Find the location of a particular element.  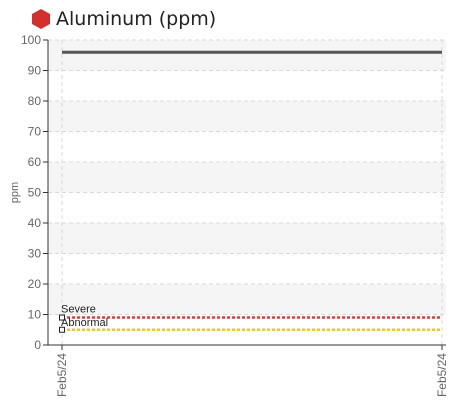

threshold-marker-severe is located at coordinates (62, 317).